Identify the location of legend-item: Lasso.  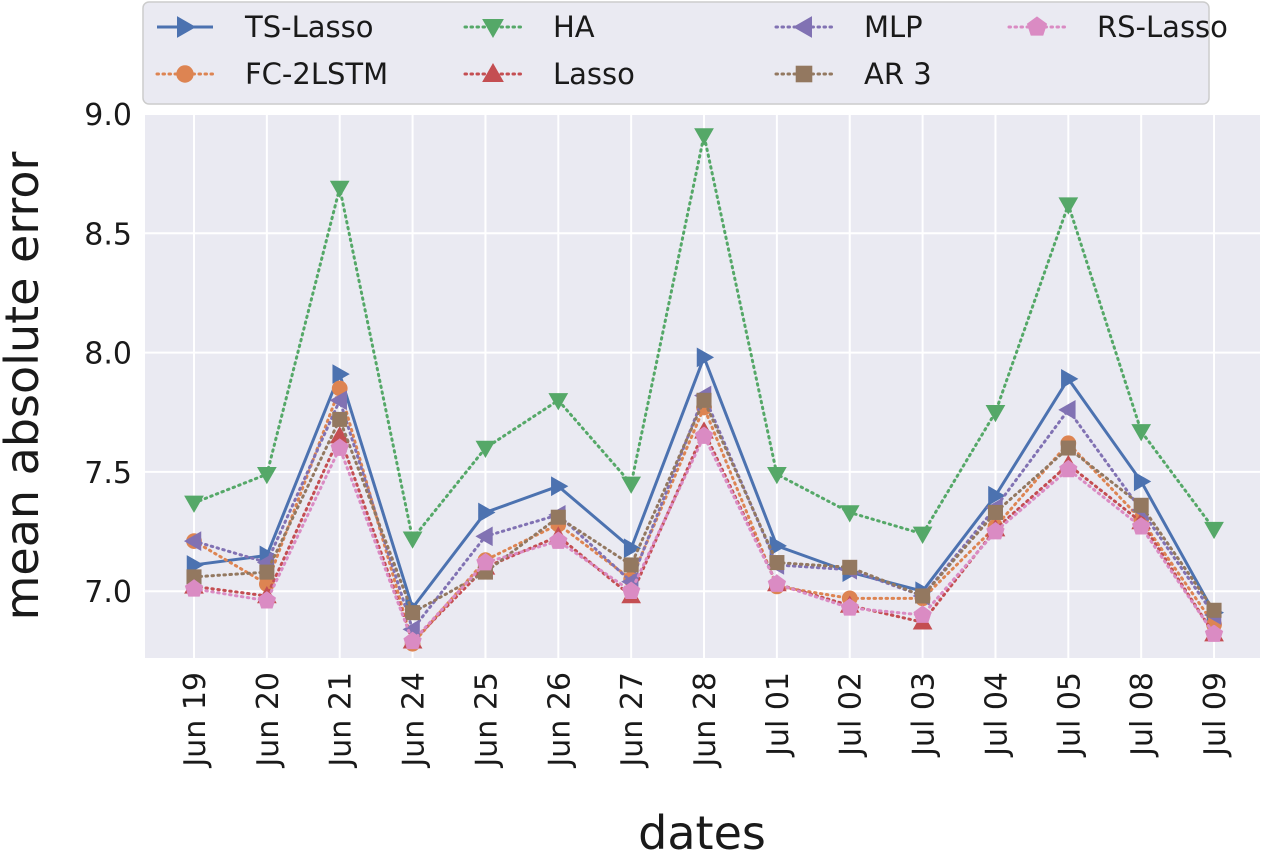
(549, 74).